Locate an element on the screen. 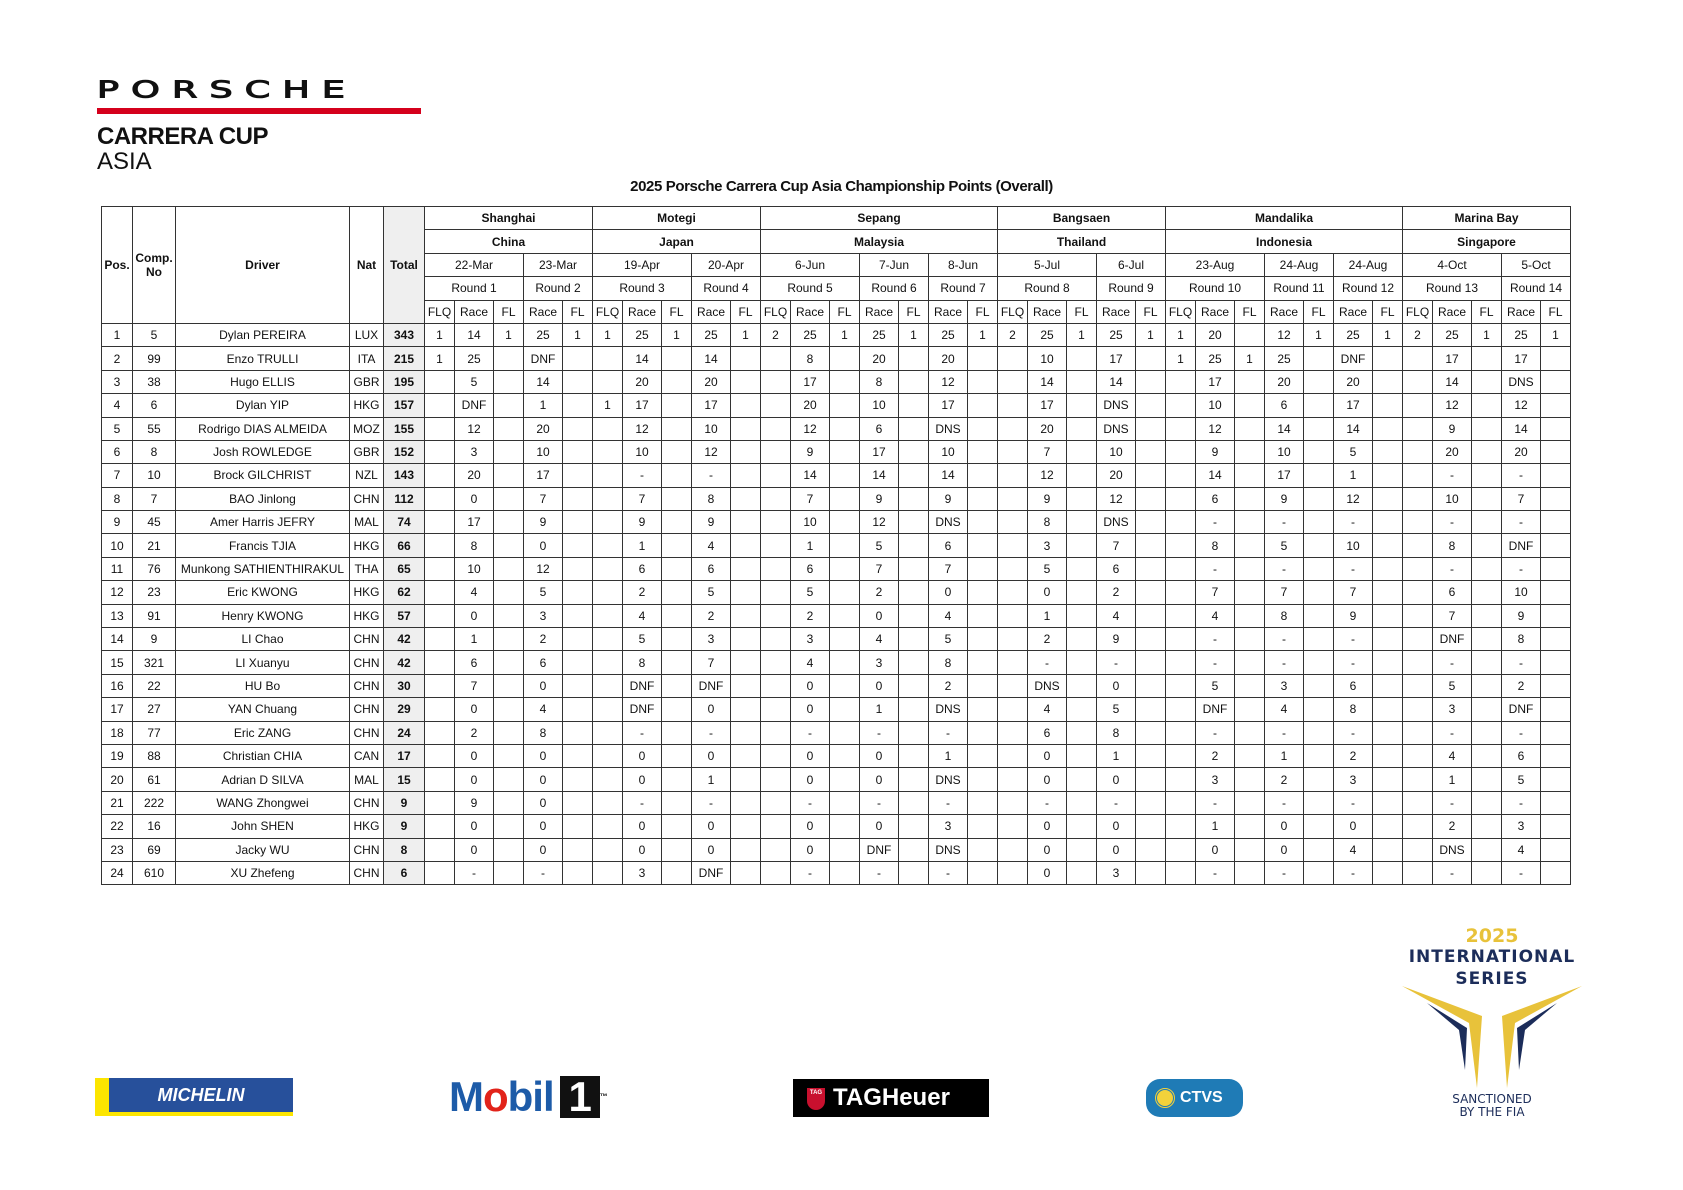  round-date: 5-Jul is located at coordinates (1047, 265).